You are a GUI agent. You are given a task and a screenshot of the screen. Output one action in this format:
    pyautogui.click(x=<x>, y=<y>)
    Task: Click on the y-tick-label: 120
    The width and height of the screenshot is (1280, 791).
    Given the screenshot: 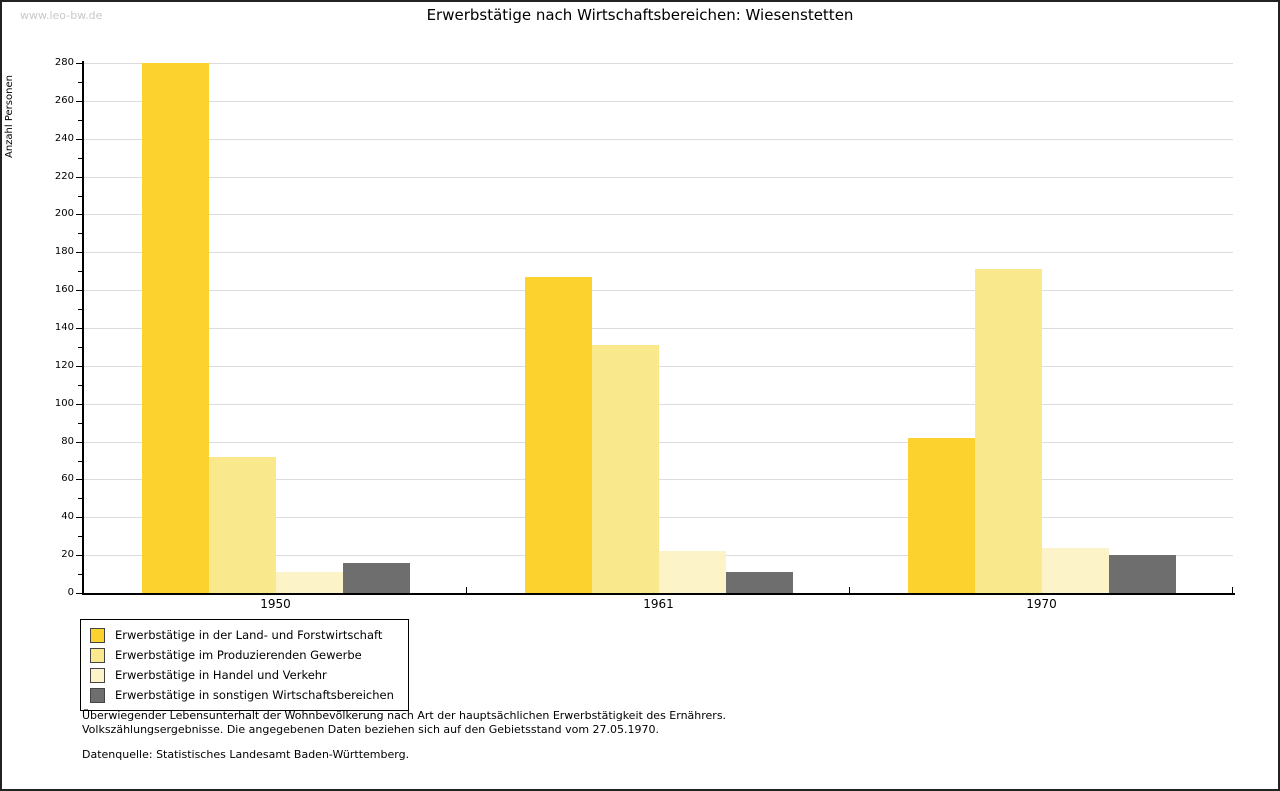 What is the action you would take?
    pyautogui.click(x=64, y=365)
    